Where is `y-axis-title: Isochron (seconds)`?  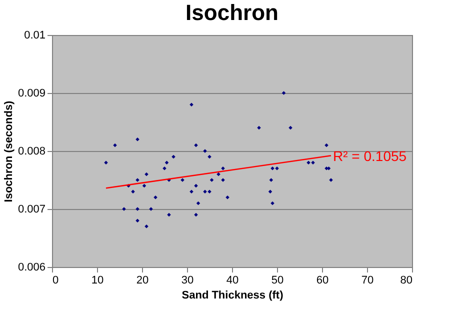 y-axis-title: Isochron (seconds) is located at coordinates (8, 151).